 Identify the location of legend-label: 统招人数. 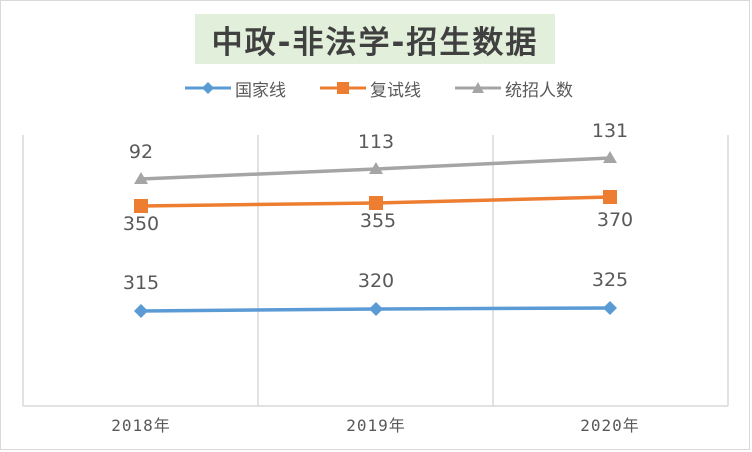
(539, 90).